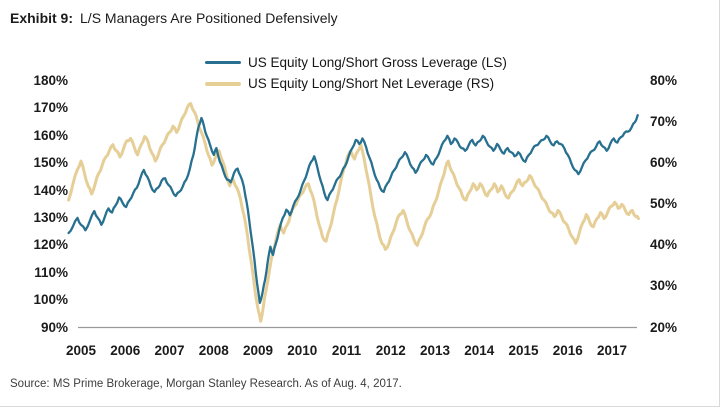 The height and width of the screenshot is (407, 720). I want to click on x-axis-tick-label: 2013, so click(435, 350).